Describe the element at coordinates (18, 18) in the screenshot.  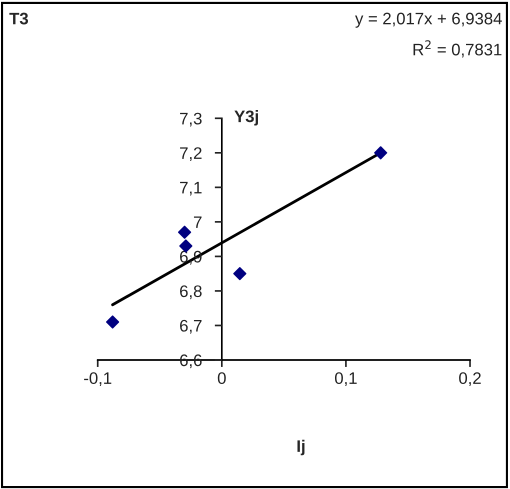
I see `chart-title: T3` at that location.